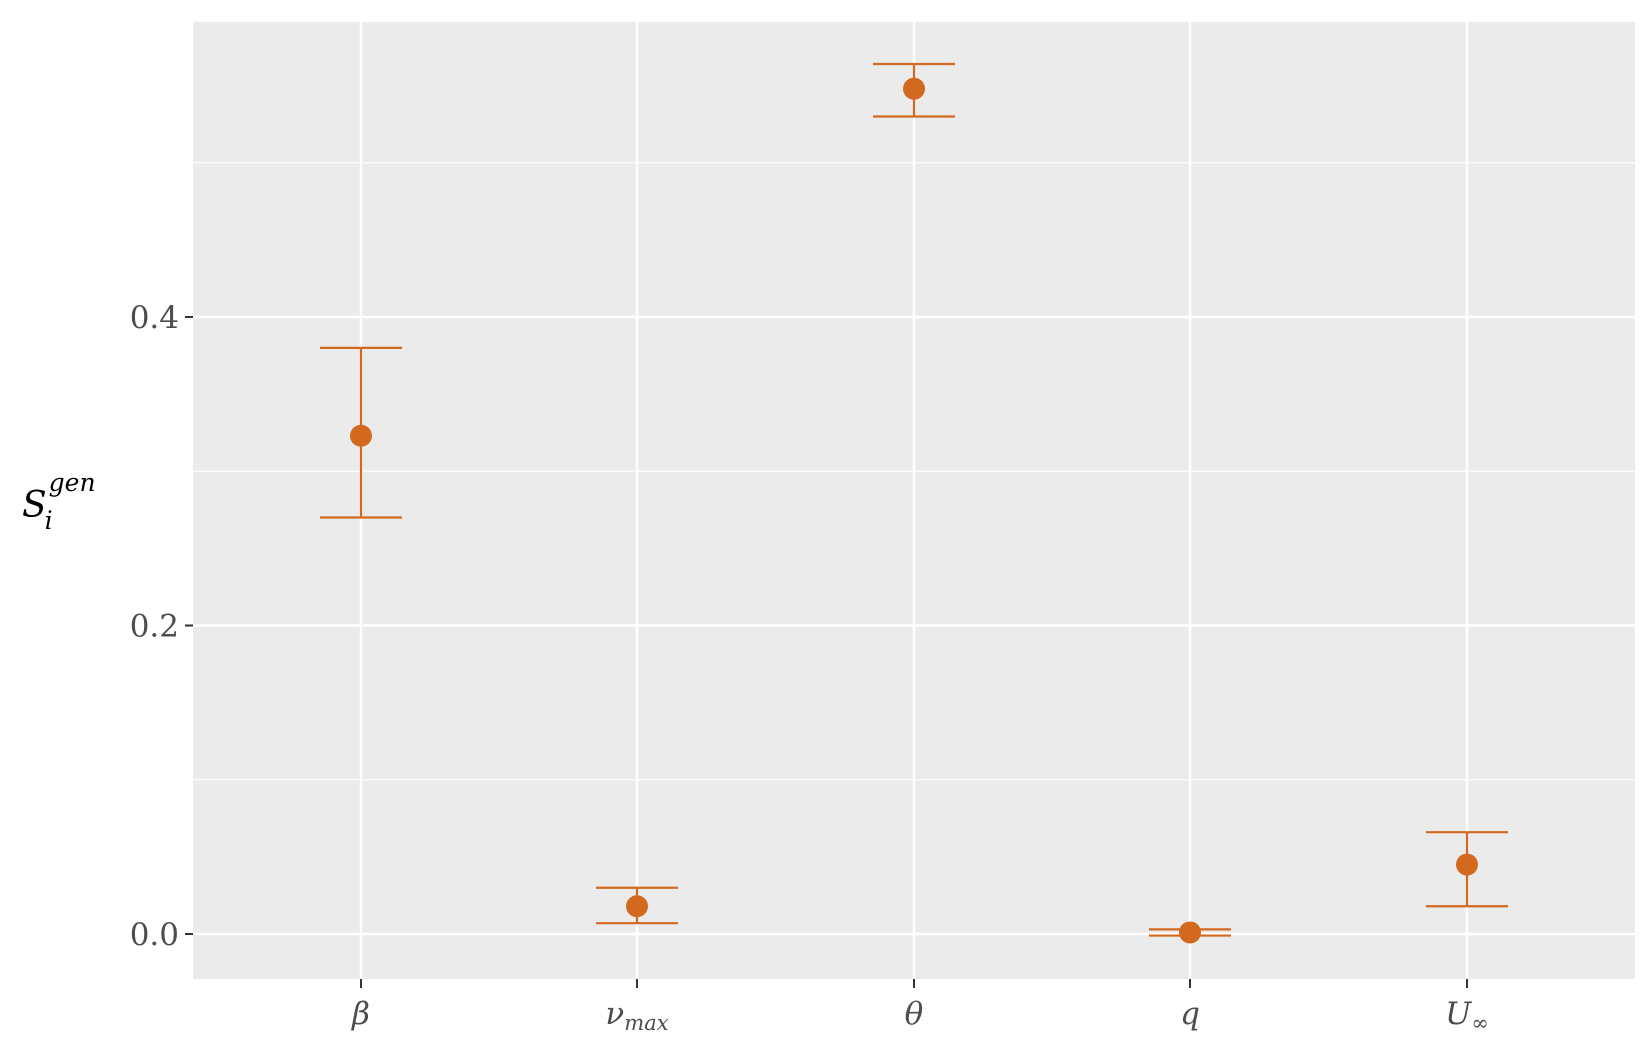 The image size is (1651, 1051). What do you see at coordinates (59, 501) in the screenshot?
I see `y-axis-label: Si gen` at bounding box center [59, 501].